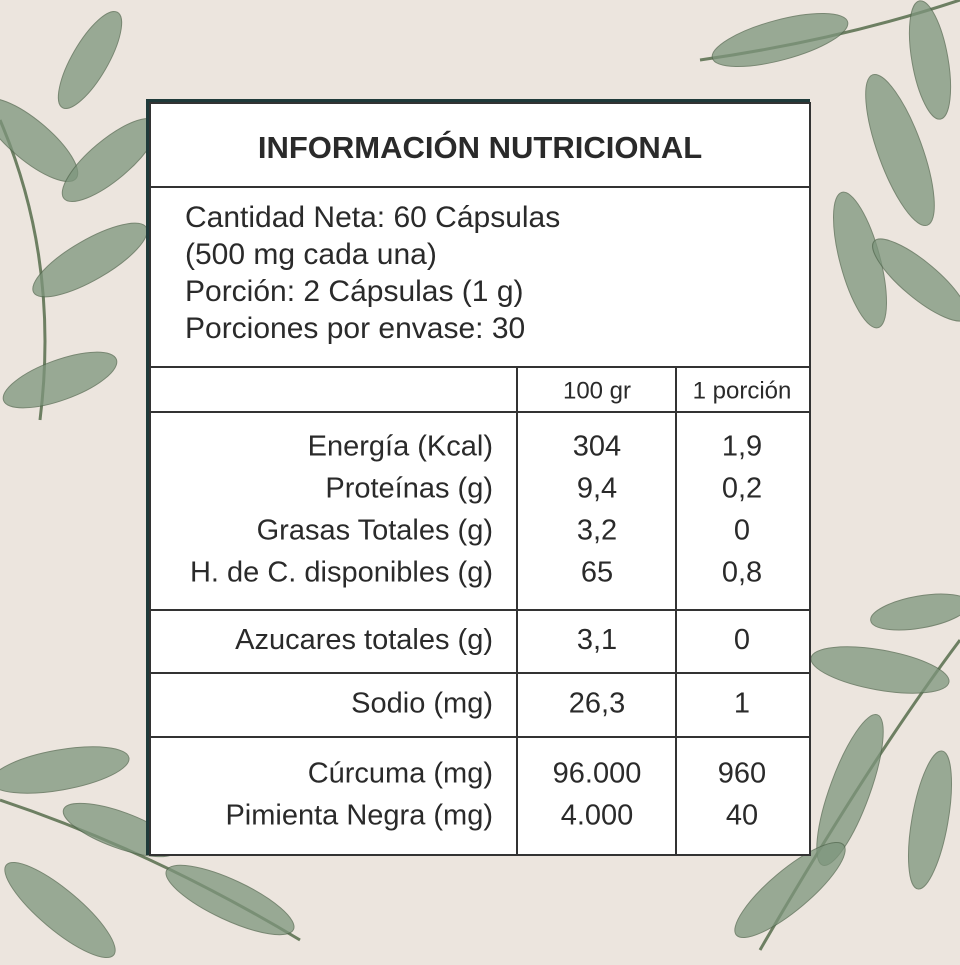 The height and width of the screenshot is (965, 960). I want to click on nutrient-name: Energía (Kcal), so click(400, 447).